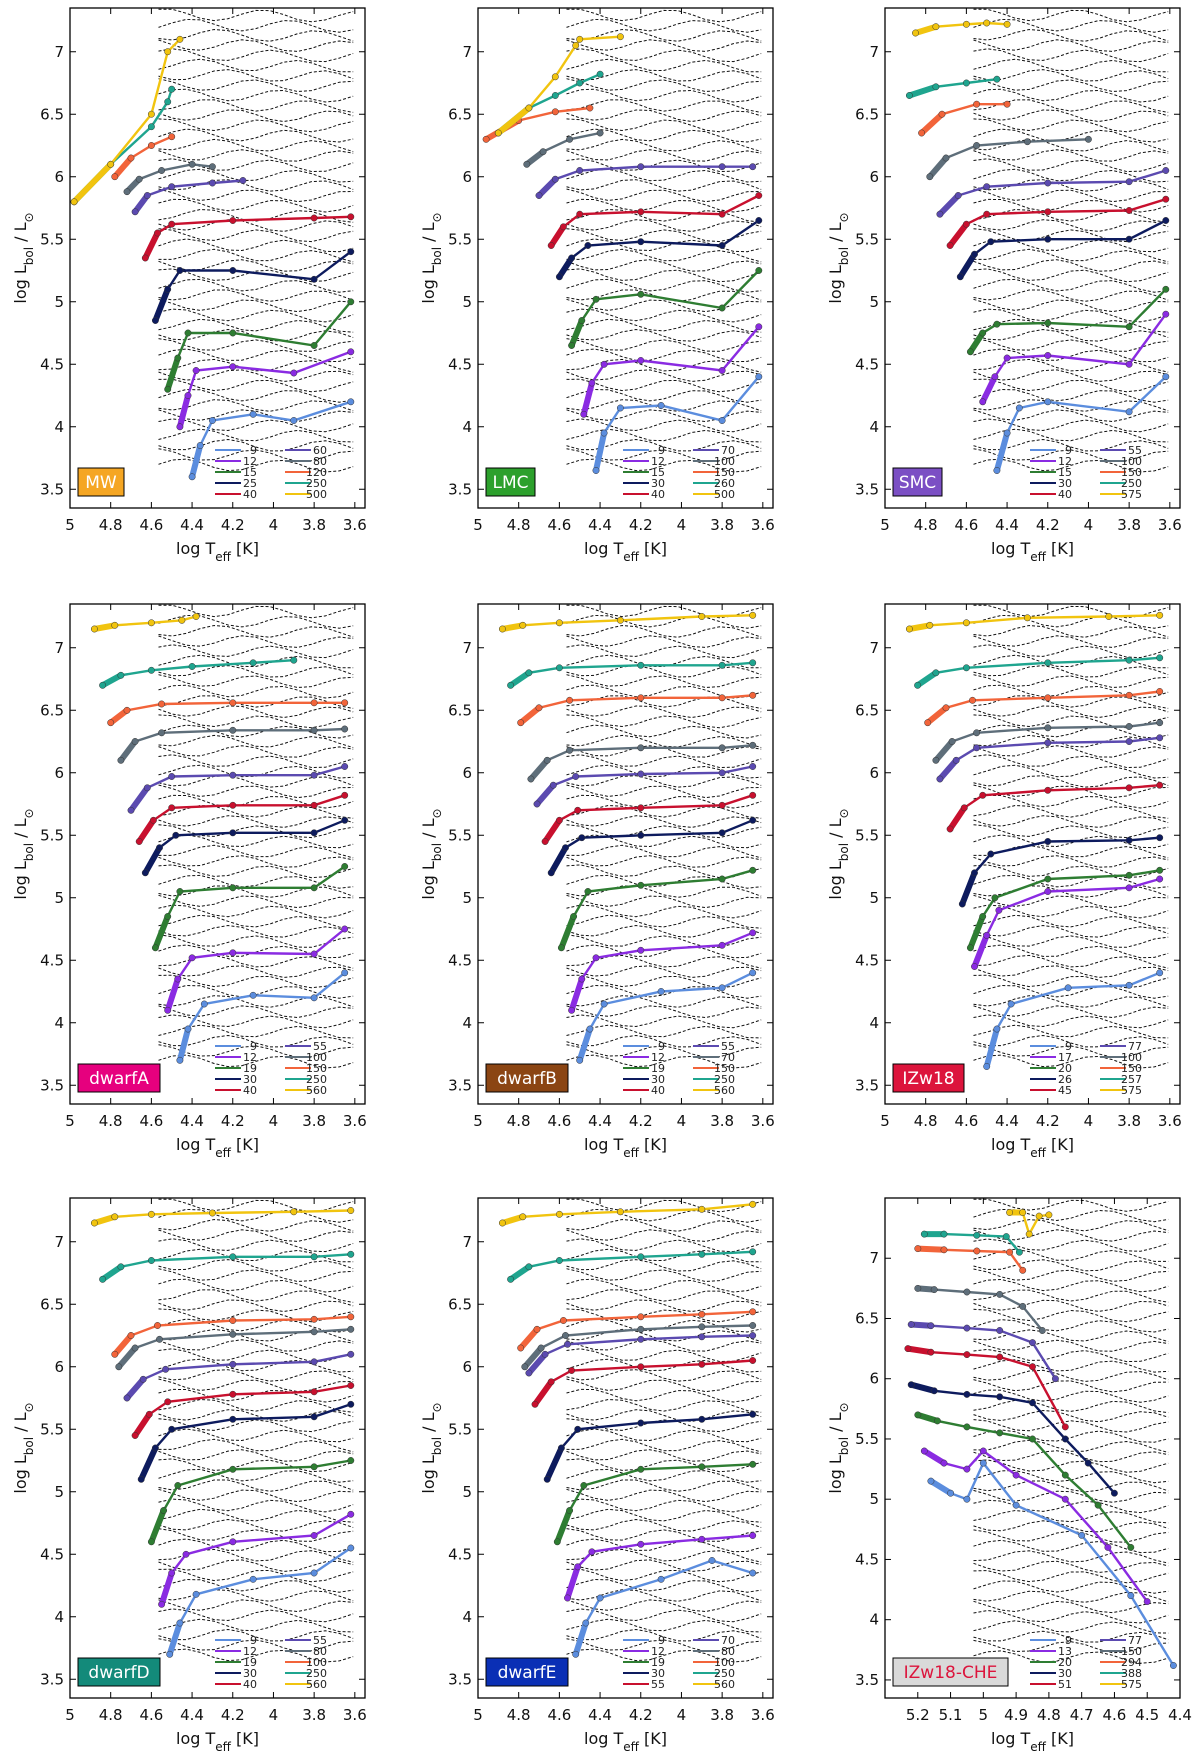  Describe the element at coordinates (559, 1715) in the screenshot. I see `x-tick-label: 4.6` at that location.